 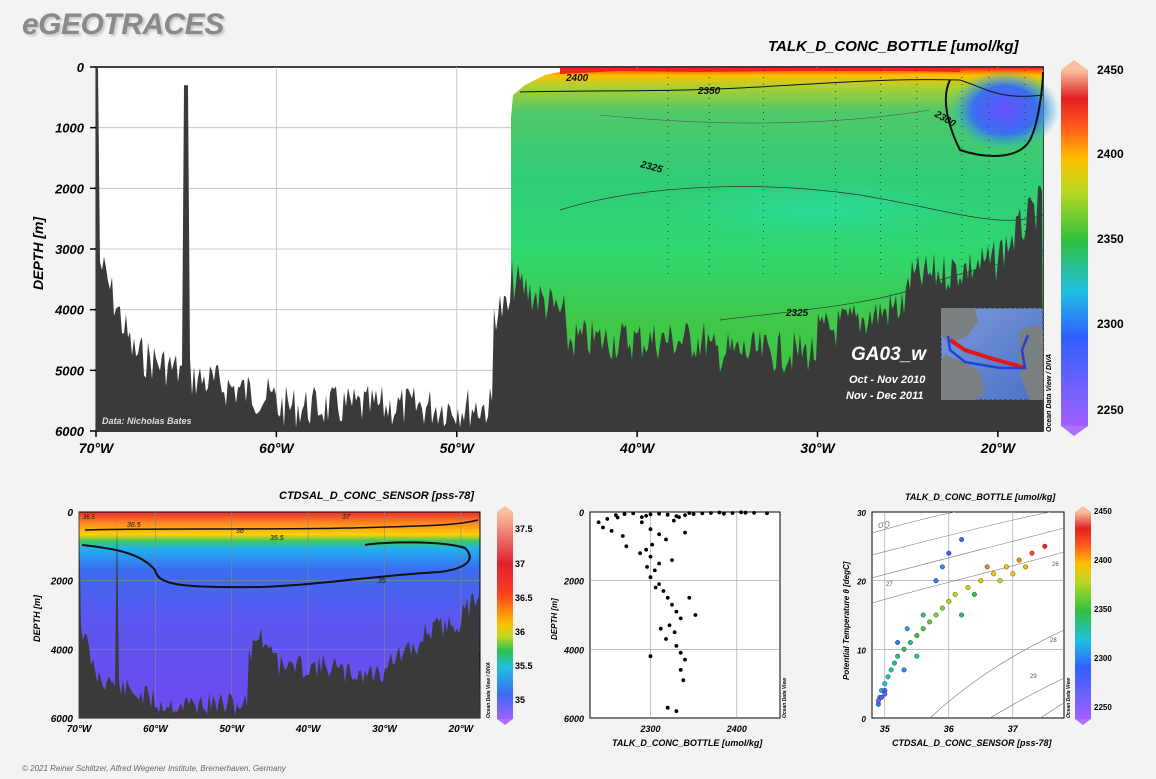 What do you see at coordinates (70, 370) in the screenshot?
I see `y-tick-label: 5000` at bounding box center [70, 370].